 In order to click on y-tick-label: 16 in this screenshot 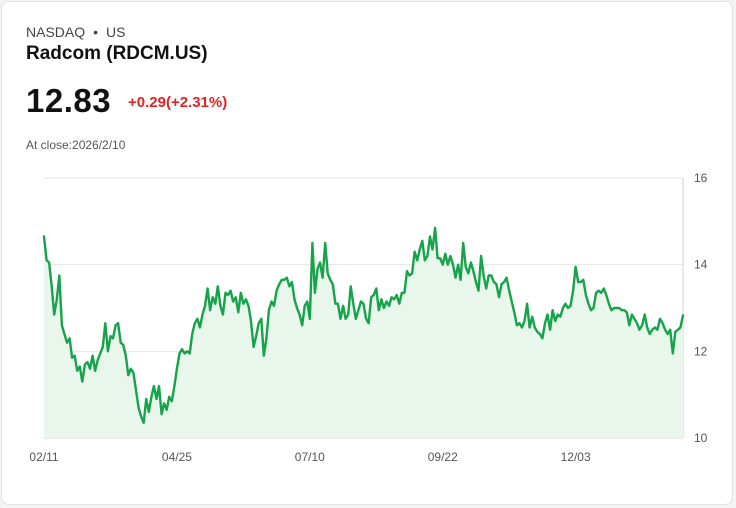, I will do `click(701, 178)`.